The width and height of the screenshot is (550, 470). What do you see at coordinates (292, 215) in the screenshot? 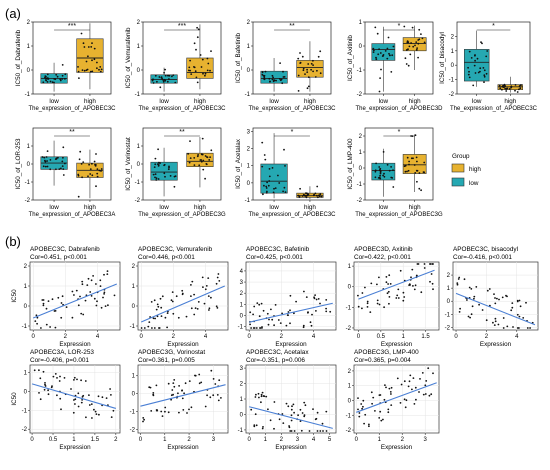
I see `x-axis-label: The_expression_of_APOBEC3C` at bounding box center [292, 215].